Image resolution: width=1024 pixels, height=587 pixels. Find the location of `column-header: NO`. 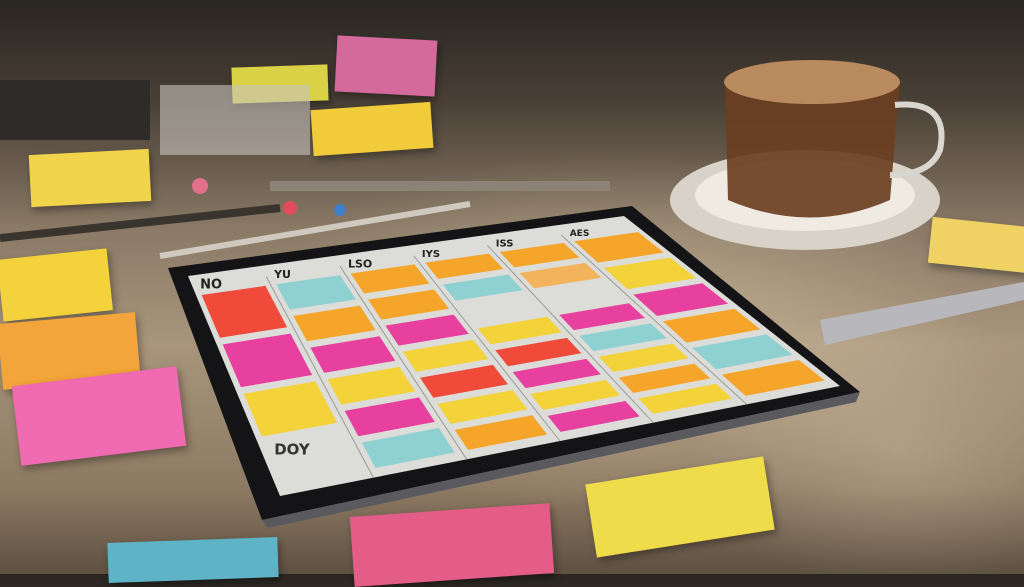

column-header: NO is located at coordinates (211, 284).